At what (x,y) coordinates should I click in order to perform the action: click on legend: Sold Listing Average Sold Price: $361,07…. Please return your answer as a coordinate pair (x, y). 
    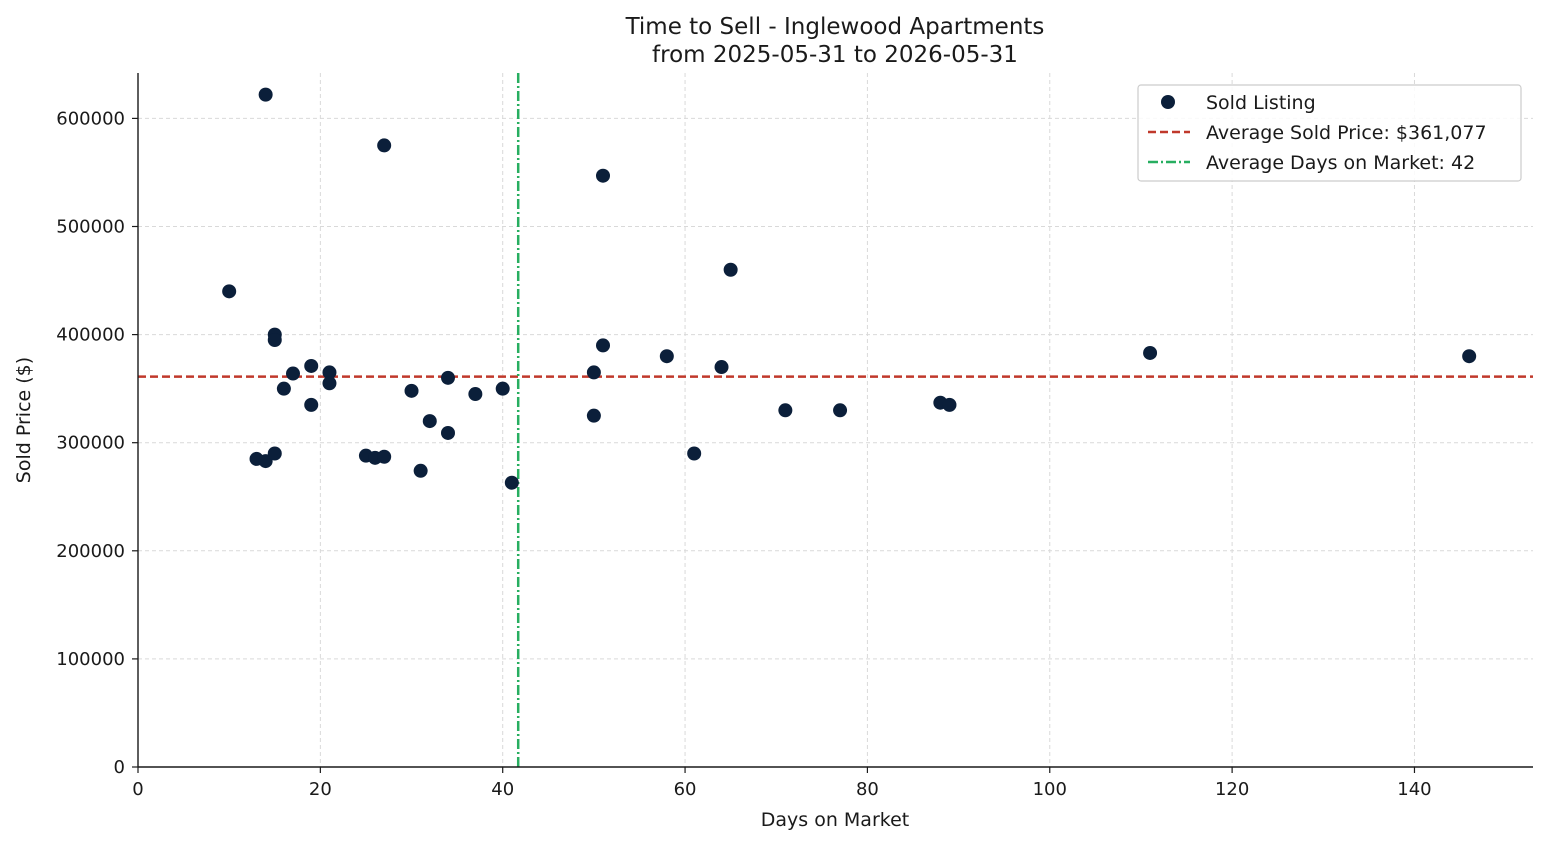
    Looking at the image, I should click on (1329, 133).